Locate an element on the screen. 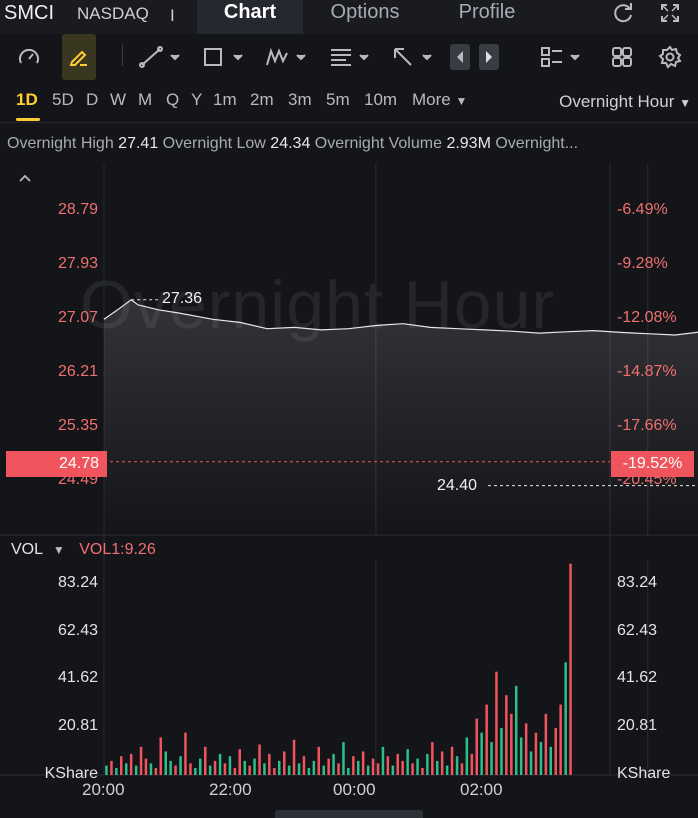 The width and height of the screenshot is (698, 818). tab-profile: Profile is located at coordinates (487, 12).